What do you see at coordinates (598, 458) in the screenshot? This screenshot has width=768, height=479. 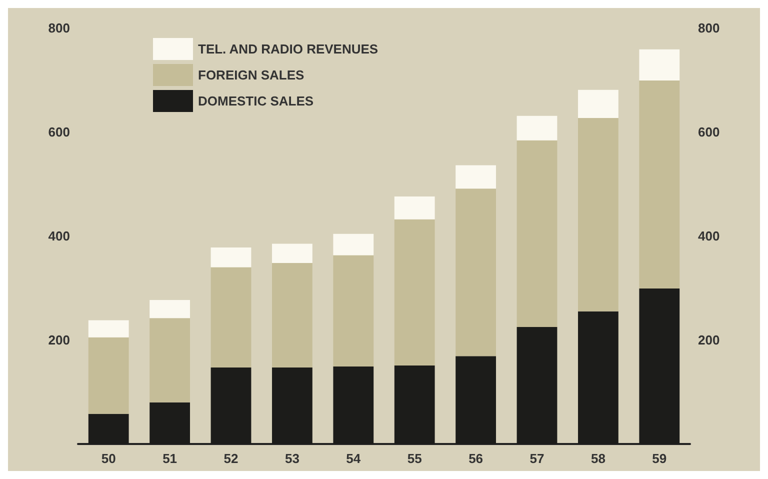 I see `x-tick-label: 58` at bounding box center [598, 458].